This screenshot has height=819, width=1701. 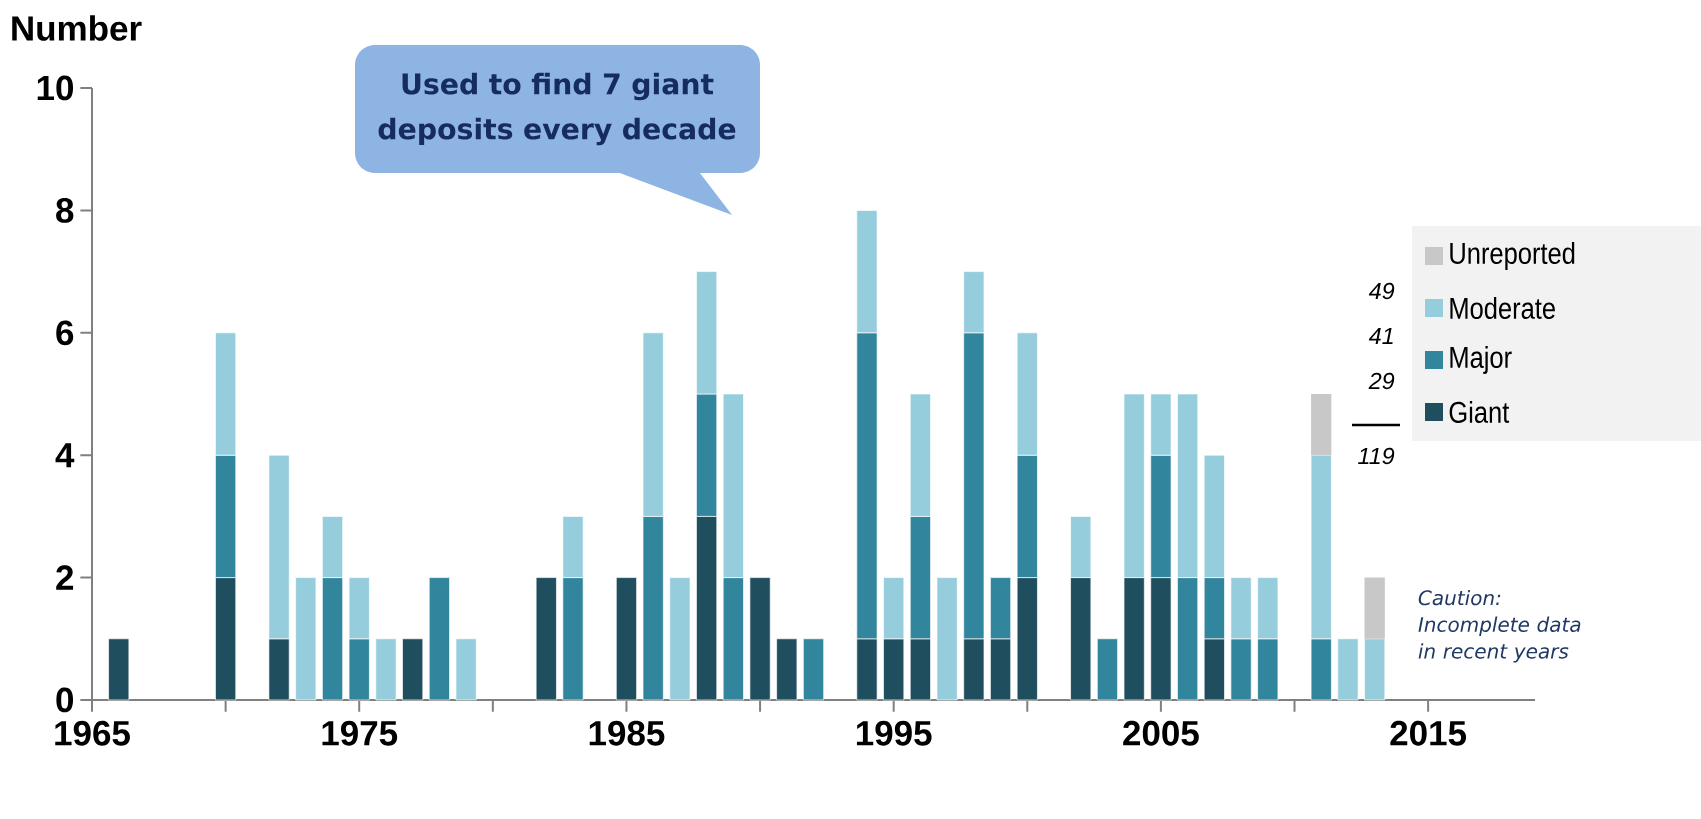 What do you see at coordinates (1502, 307) in the screenshot?
I see `legend-label: Moderate` at bounding box center [1502, 307].